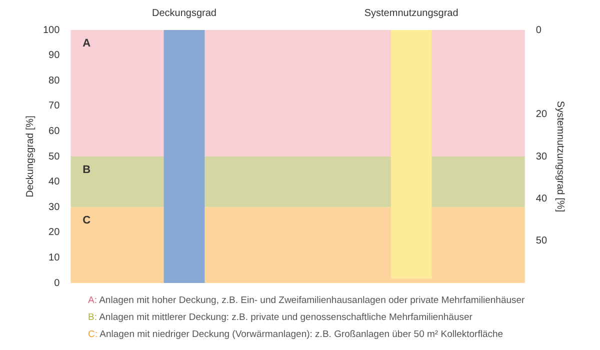 Image resolution: width=600 pixels, height=350 pixels. Describe the element at coordinates (54, 106) in the screenshot. I see `y-tick-label: 70` at that location.